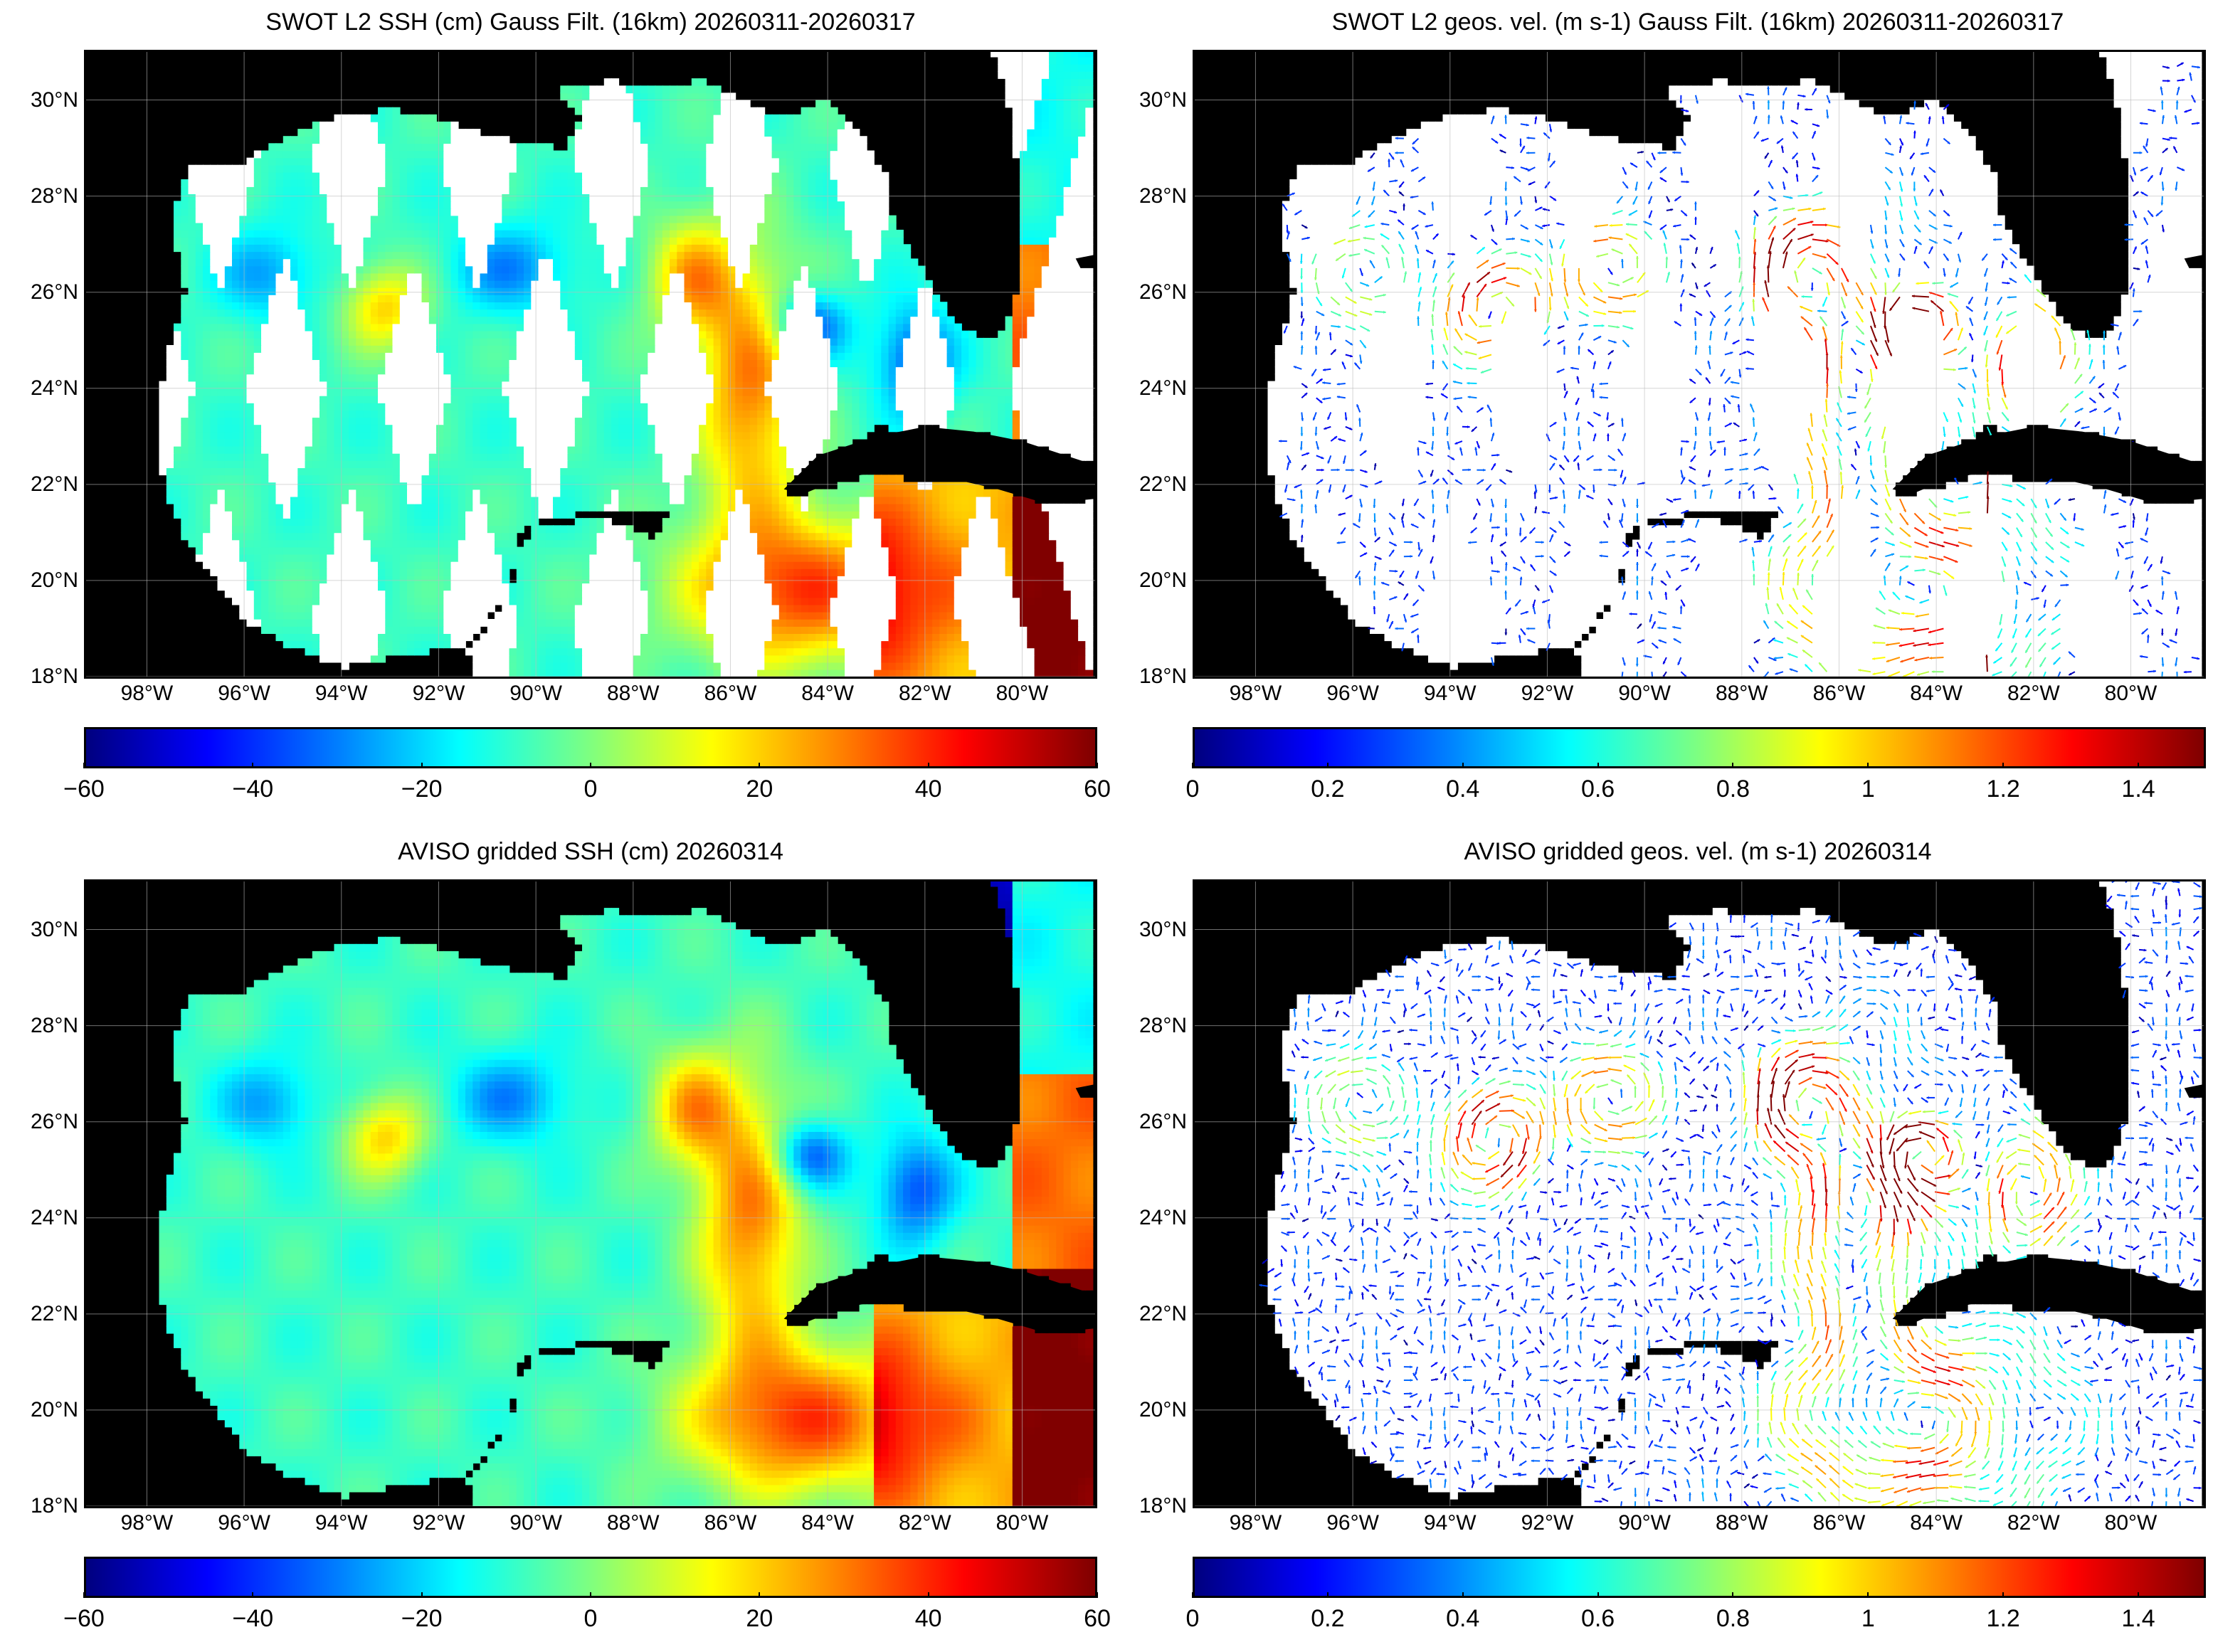 This screenshot has width=2213, height=1652. Describe the element at coordinates (39, 484) in the screenshot. I see `lat-tick-label: 22°N` at that location.